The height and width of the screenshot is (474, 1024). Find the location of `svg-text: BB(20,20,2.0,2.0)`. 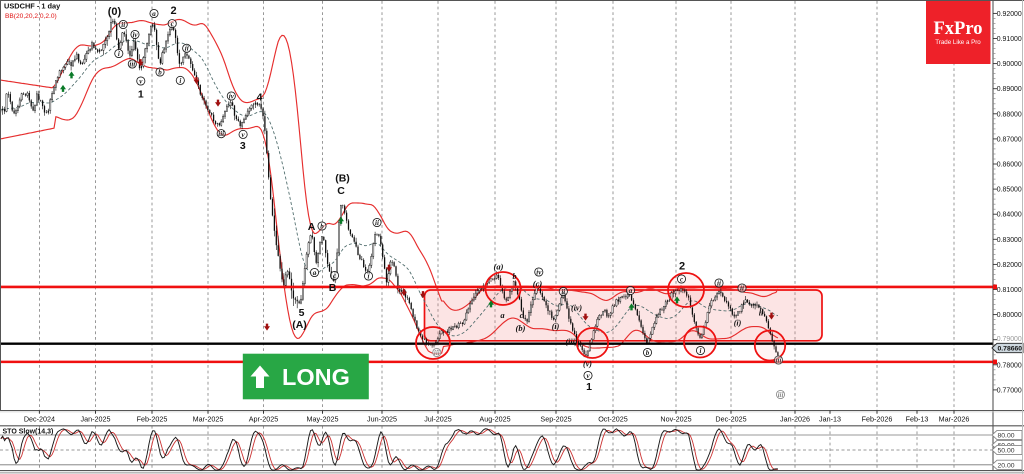

svg-text: BB(20,20,2.0,2.0) is located at coordinates (31, 16).